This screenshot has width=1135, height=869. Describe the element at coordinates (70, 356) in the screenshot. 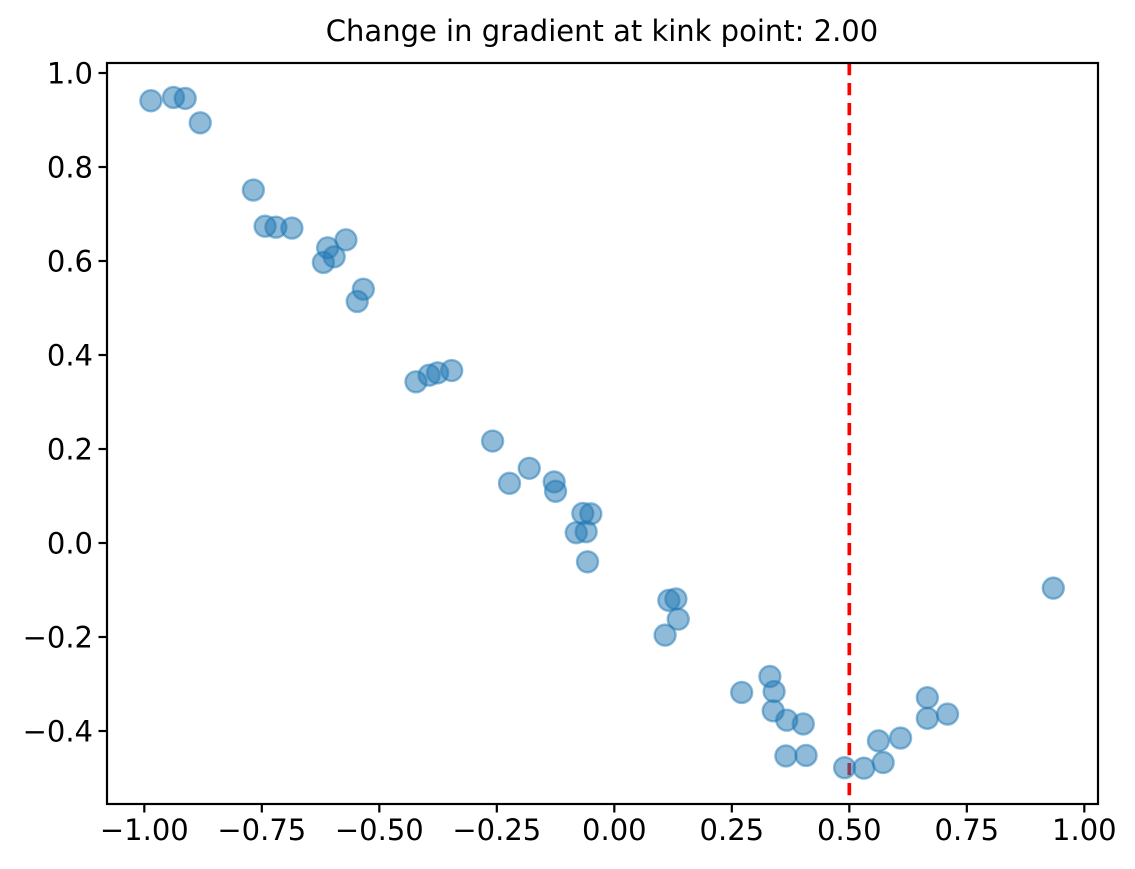

I see `y-tick-label: 0.4` at that location.